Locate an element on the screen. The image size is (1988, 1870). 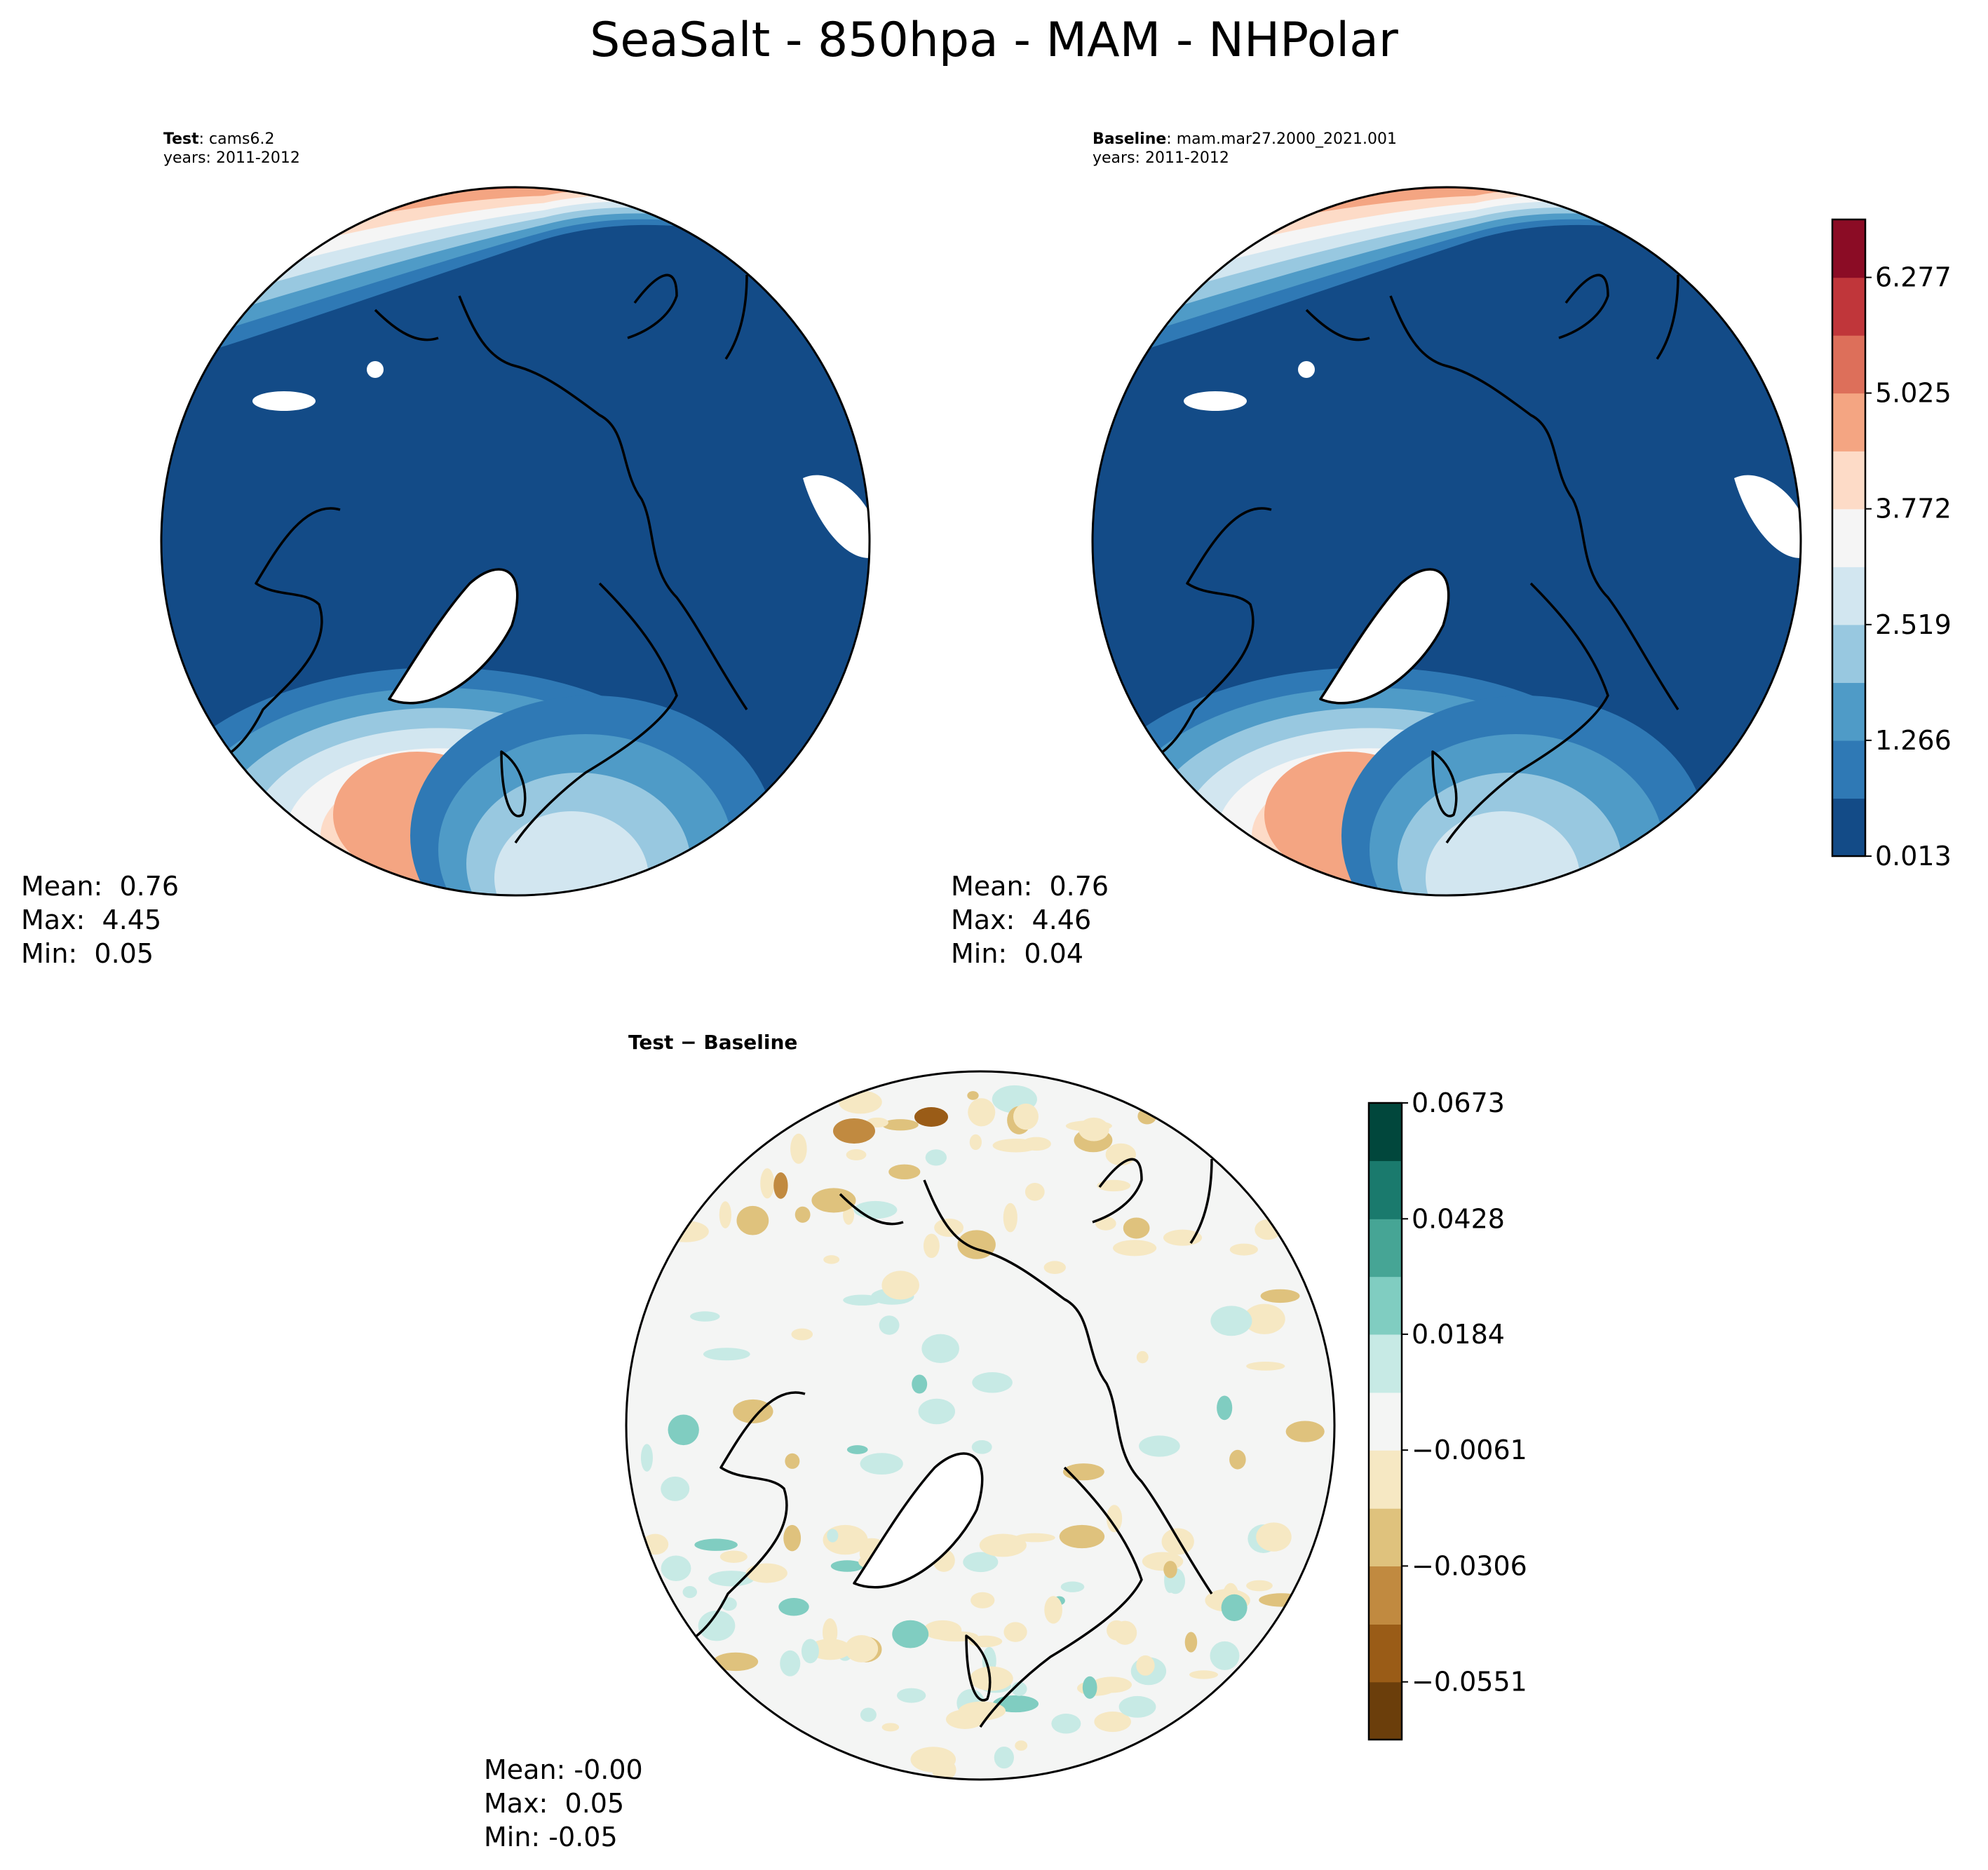
test-map-greenland-mask is located at coordinates (453, 636).